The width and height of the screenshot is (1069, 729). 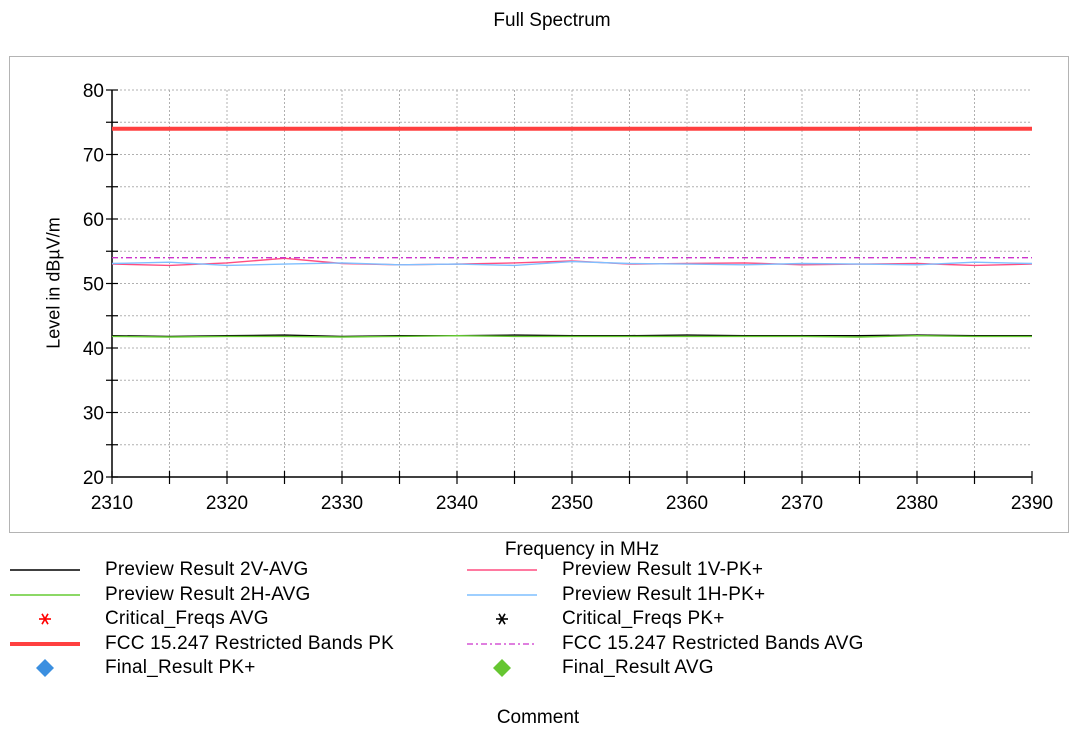 What do you see at coordinates (713, 643) in the screenshot?
I see `legend-label: FCC 15.247 Restricted Bands AVG` at bounding box center [713, 643].